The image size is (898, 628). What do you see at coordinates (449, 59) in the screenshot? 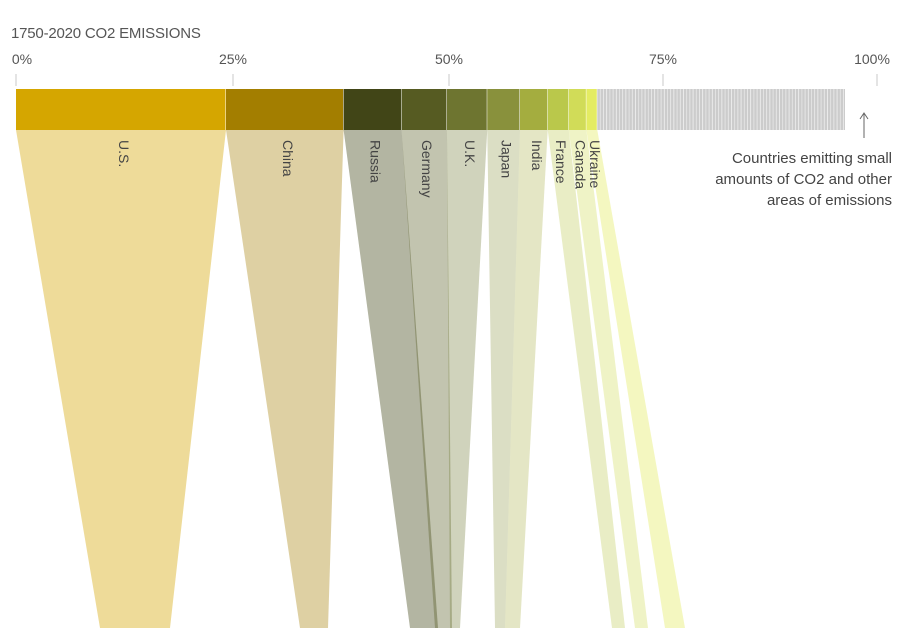
I see `tick-label-50: 50%` at bounding box center [449, 59].